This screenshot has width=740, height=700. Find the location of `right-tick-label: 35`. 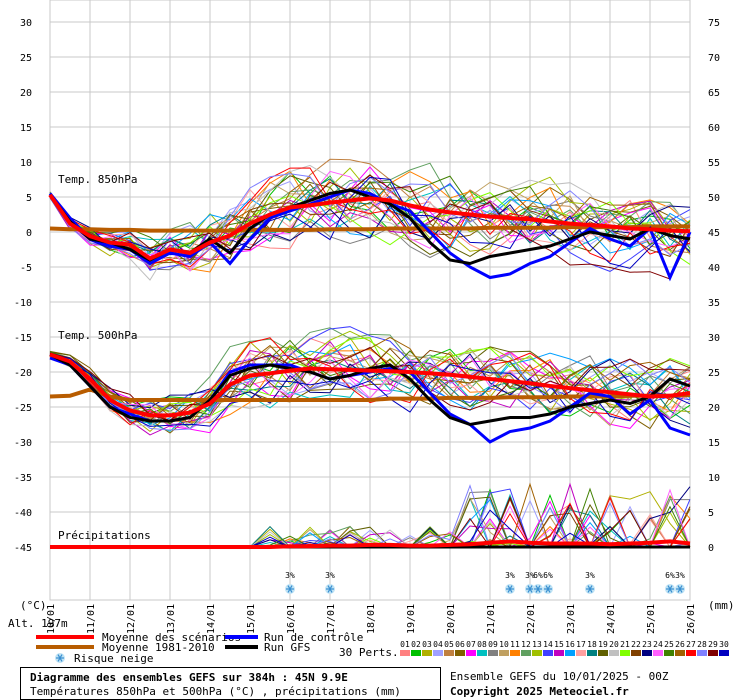

right-tick-label: 35 is located at coordinates (714, 303).